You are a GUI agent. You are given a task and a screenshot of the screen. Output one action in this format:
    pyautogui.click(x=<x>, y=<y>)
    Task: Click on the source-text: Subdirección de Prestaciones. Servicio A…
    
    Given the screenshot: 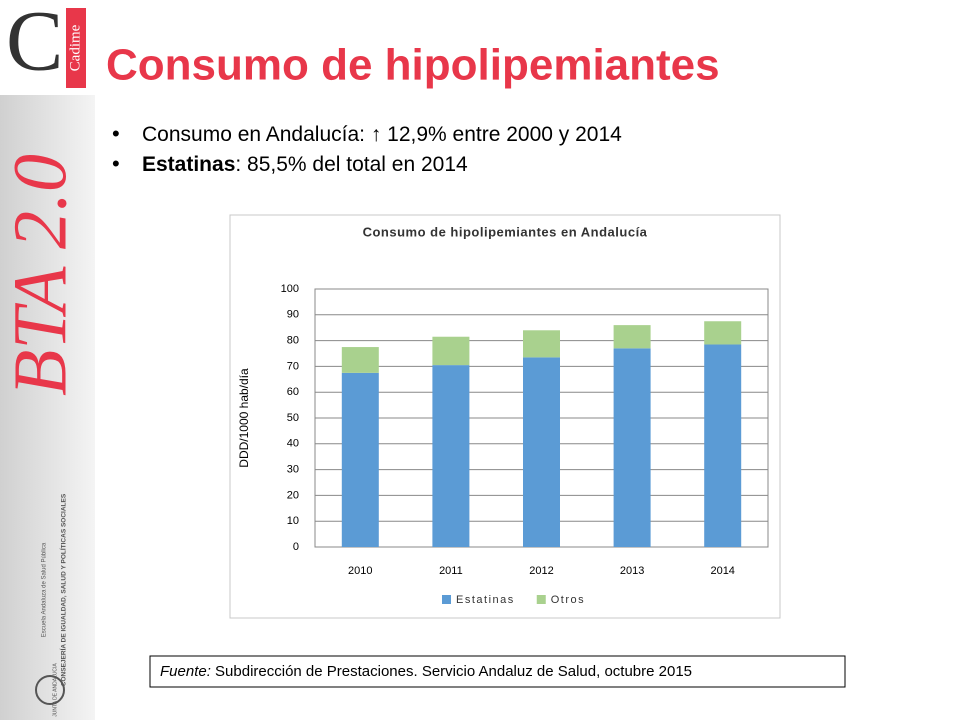 What is the action you would take?
    pyautogui.click(x=451, y=671)
    